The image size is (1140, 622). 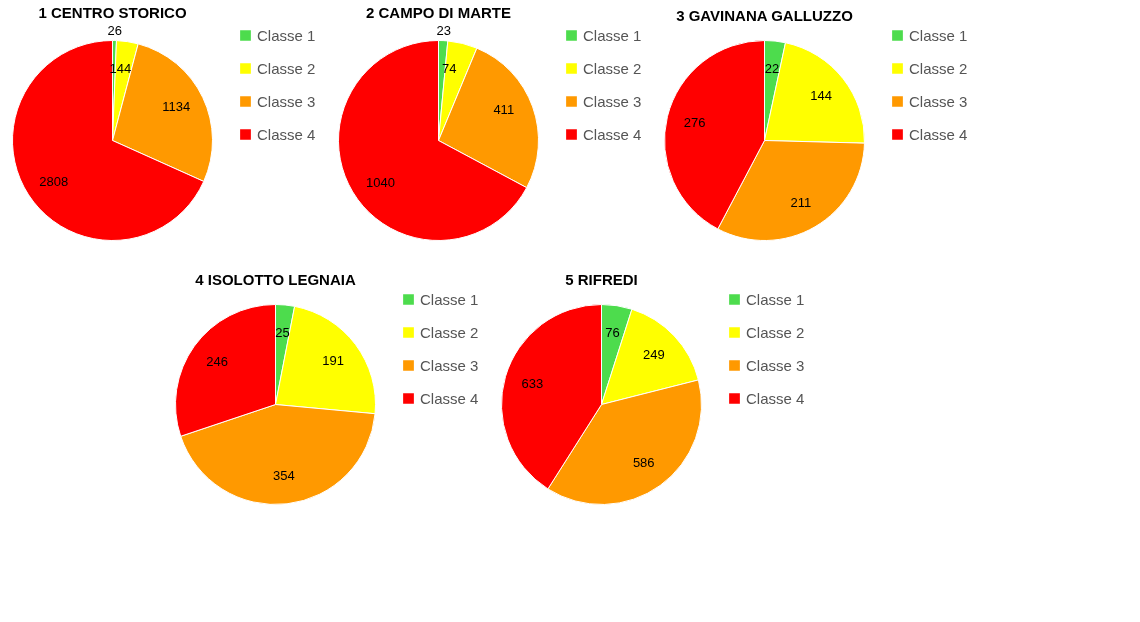 What do you see at coordinates (438, 12) in the screenshot?
I see `chart-title: 2 CAMPO DI MARTE` at bounding box center [438, 12].